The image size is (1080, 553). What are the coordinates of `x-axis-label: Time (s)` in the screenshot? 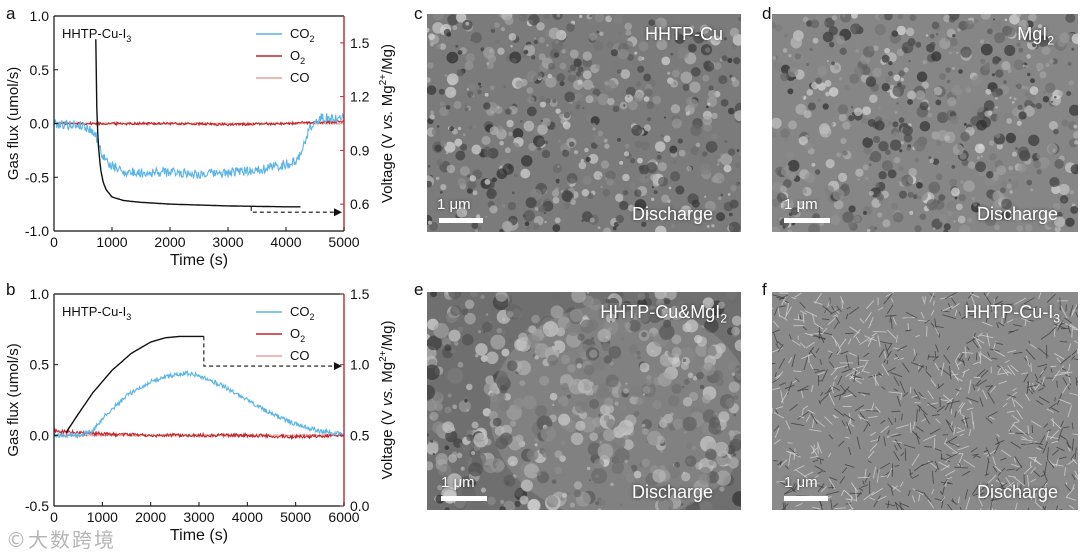 It's located at (199, 535).